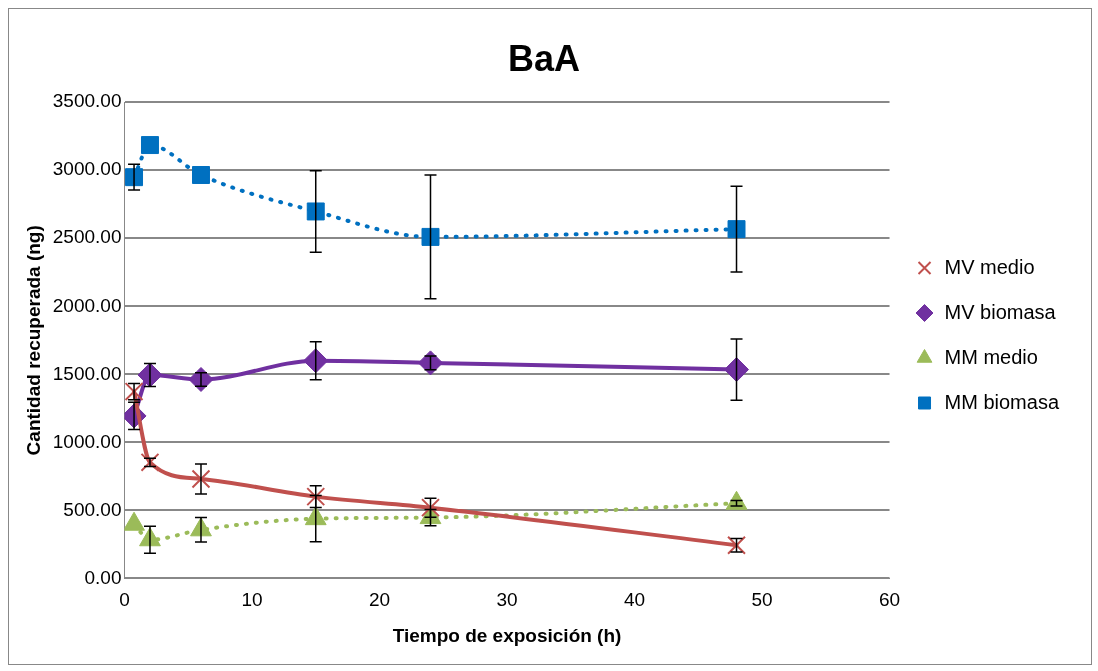  I want to click on legend-label: MV medio, so click(989, 266).